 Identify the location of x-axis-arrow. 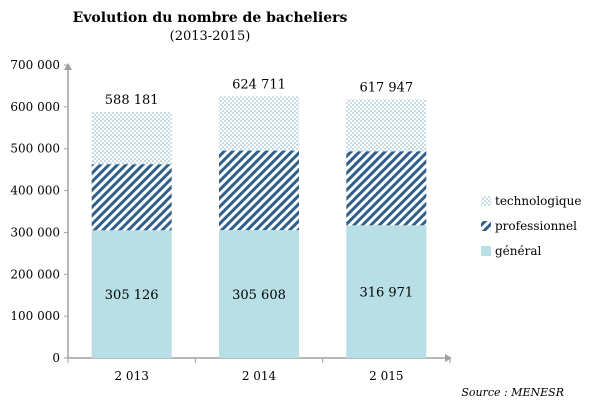
(448, 358).